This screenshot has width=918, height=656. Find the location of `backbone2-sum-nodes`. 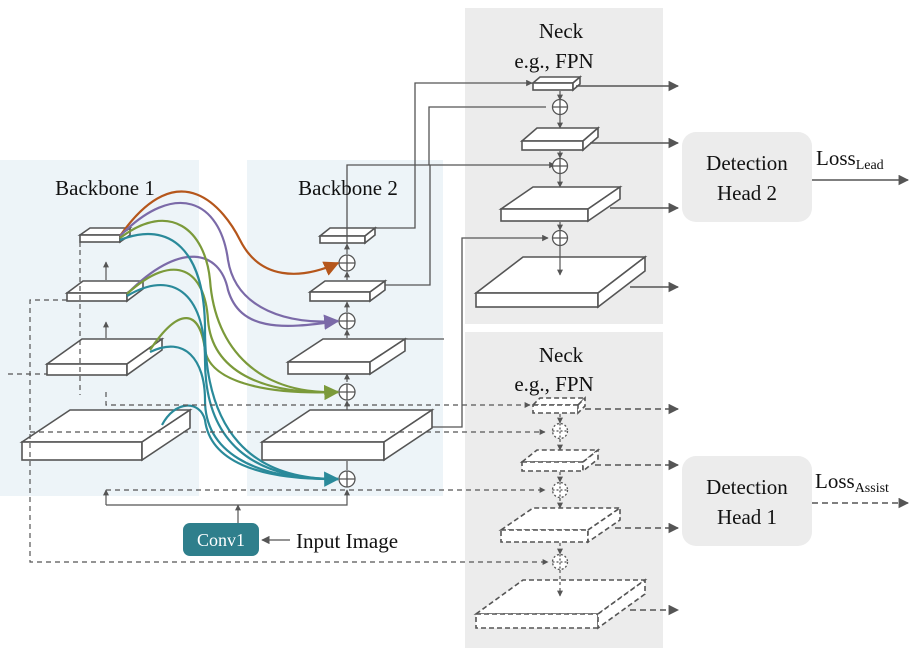

backbone2-sum-nodes is located at coordinates (347, 371).